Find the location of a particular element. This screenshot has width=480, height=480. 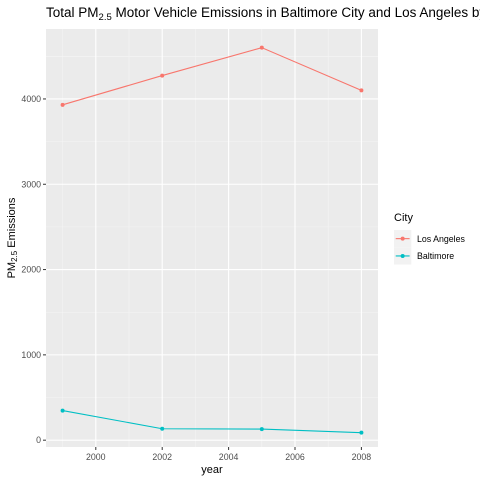

x-axis: 2000 2002 2004 2006 2008 is located at coordinates (228, 454).